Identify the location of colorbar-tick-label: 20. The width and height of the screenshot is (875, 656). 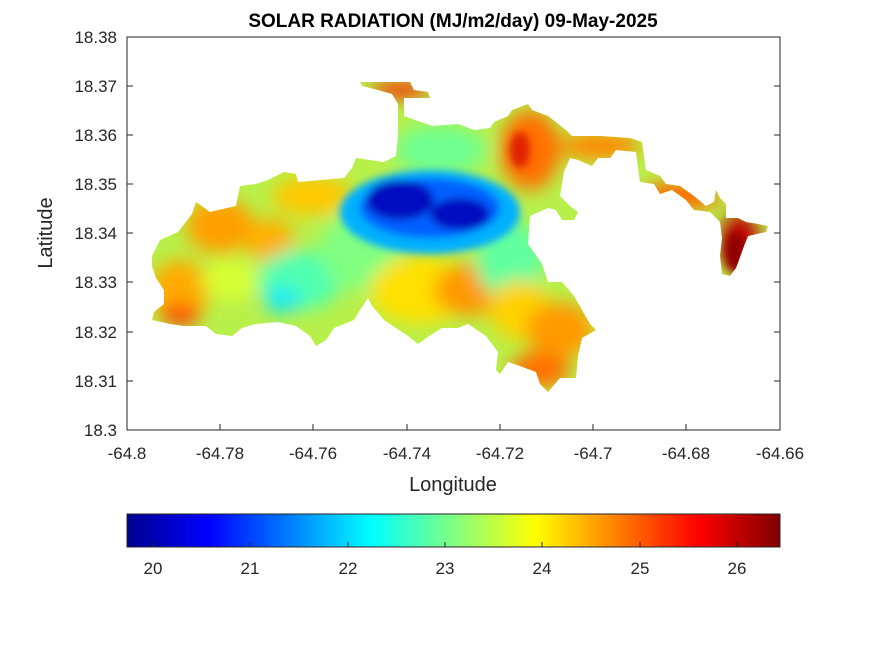
(153, 568).